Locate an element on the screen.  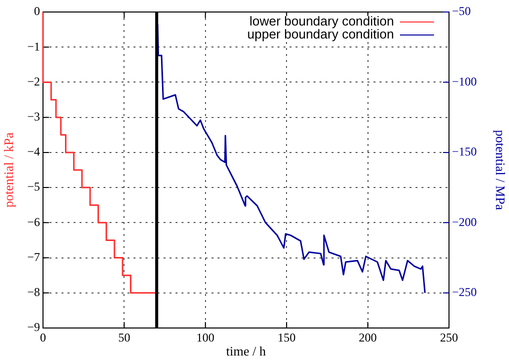
x-tick-label: 150 is located at coordinates (287, 337).